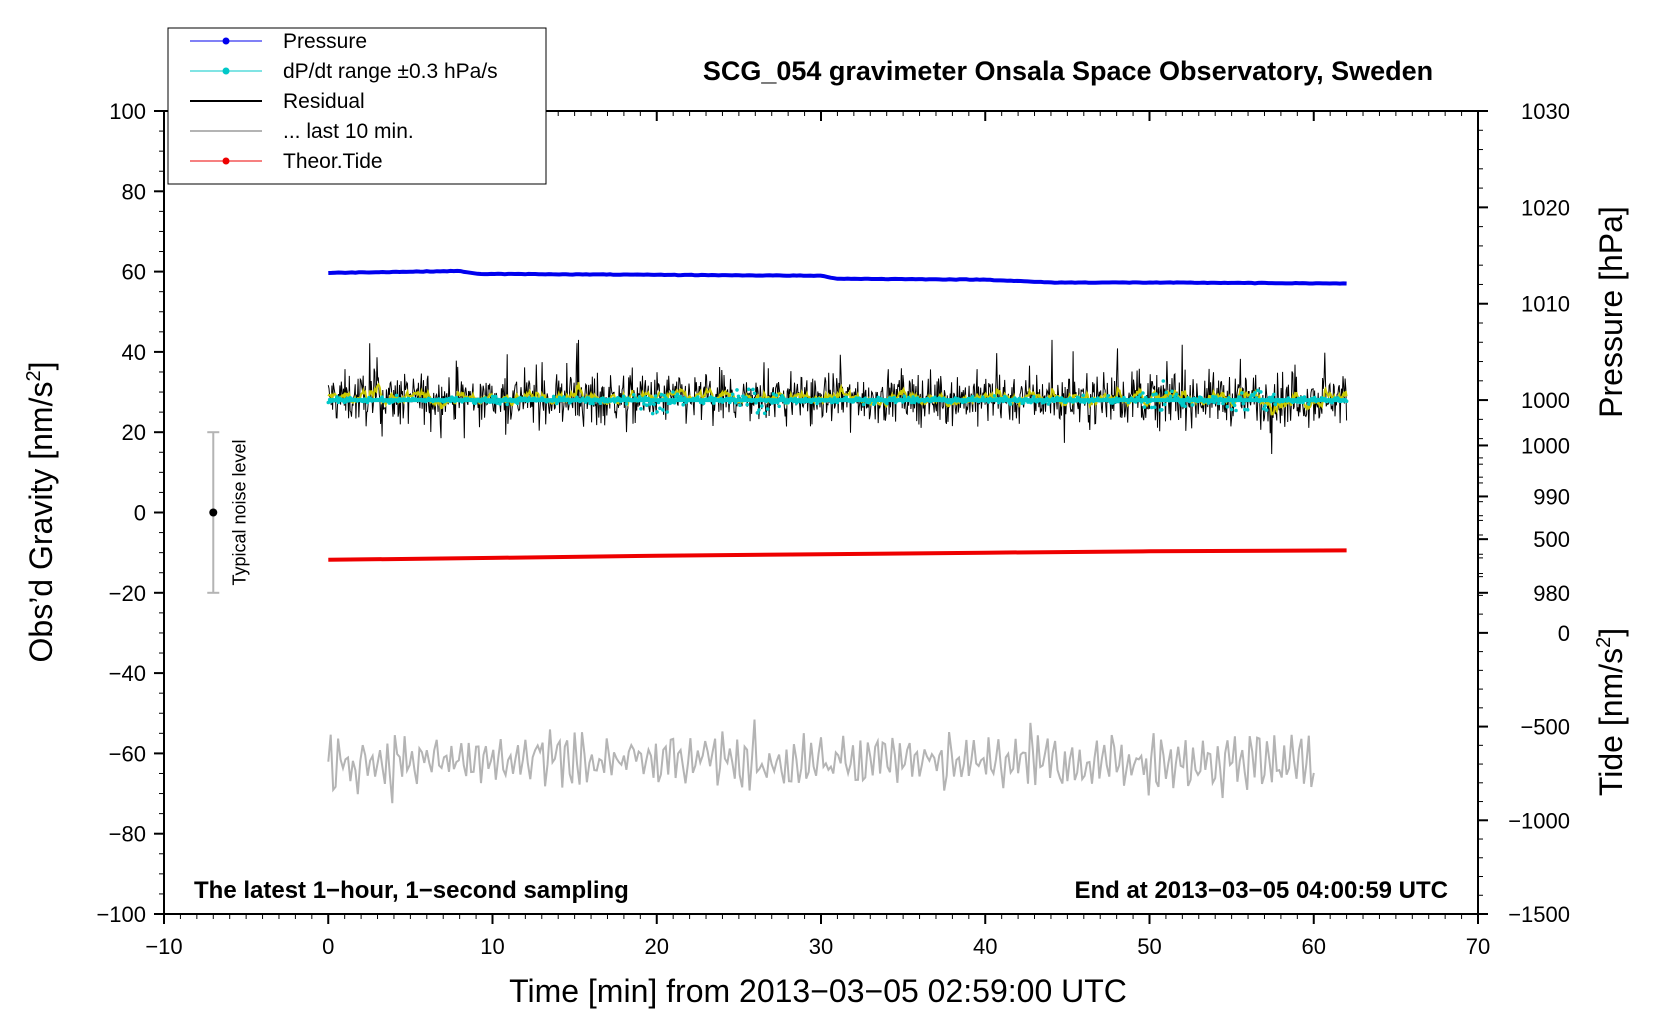 The width and height of the screenshot is (1660, 1020). I want to click on x-tick-label: 70, so click(1478, 946).